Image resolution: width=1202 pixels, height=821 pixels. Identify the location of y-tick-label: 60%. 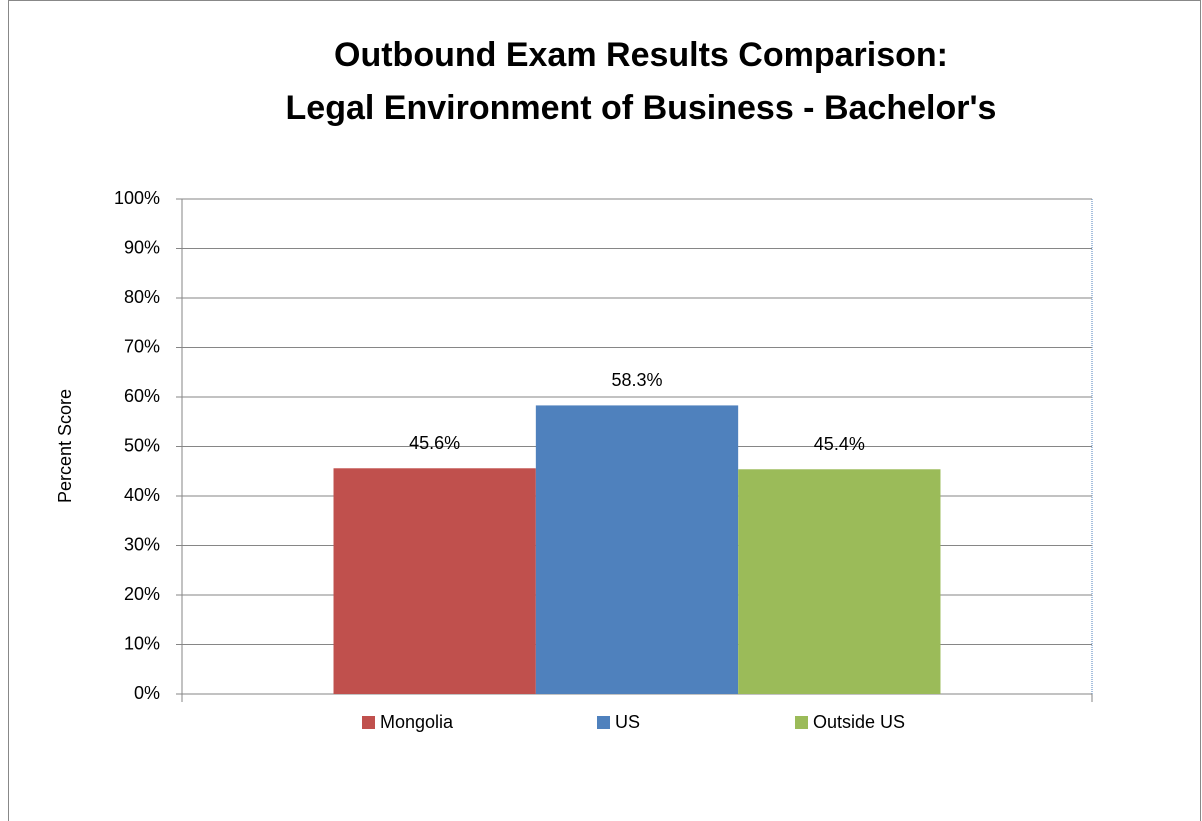
(142, 396).